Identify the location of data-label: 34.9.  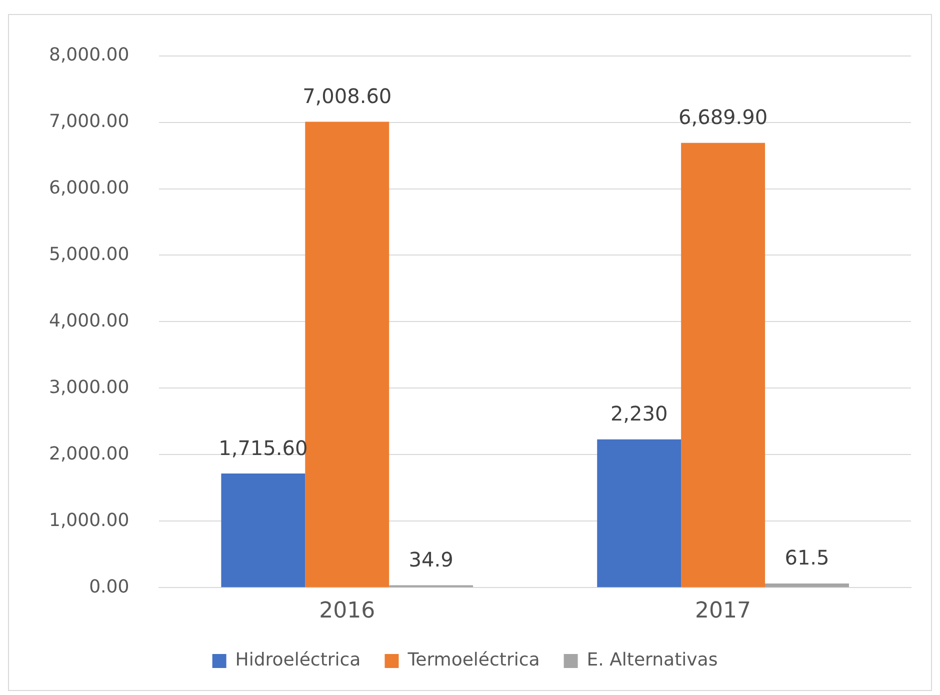
(431, 559).